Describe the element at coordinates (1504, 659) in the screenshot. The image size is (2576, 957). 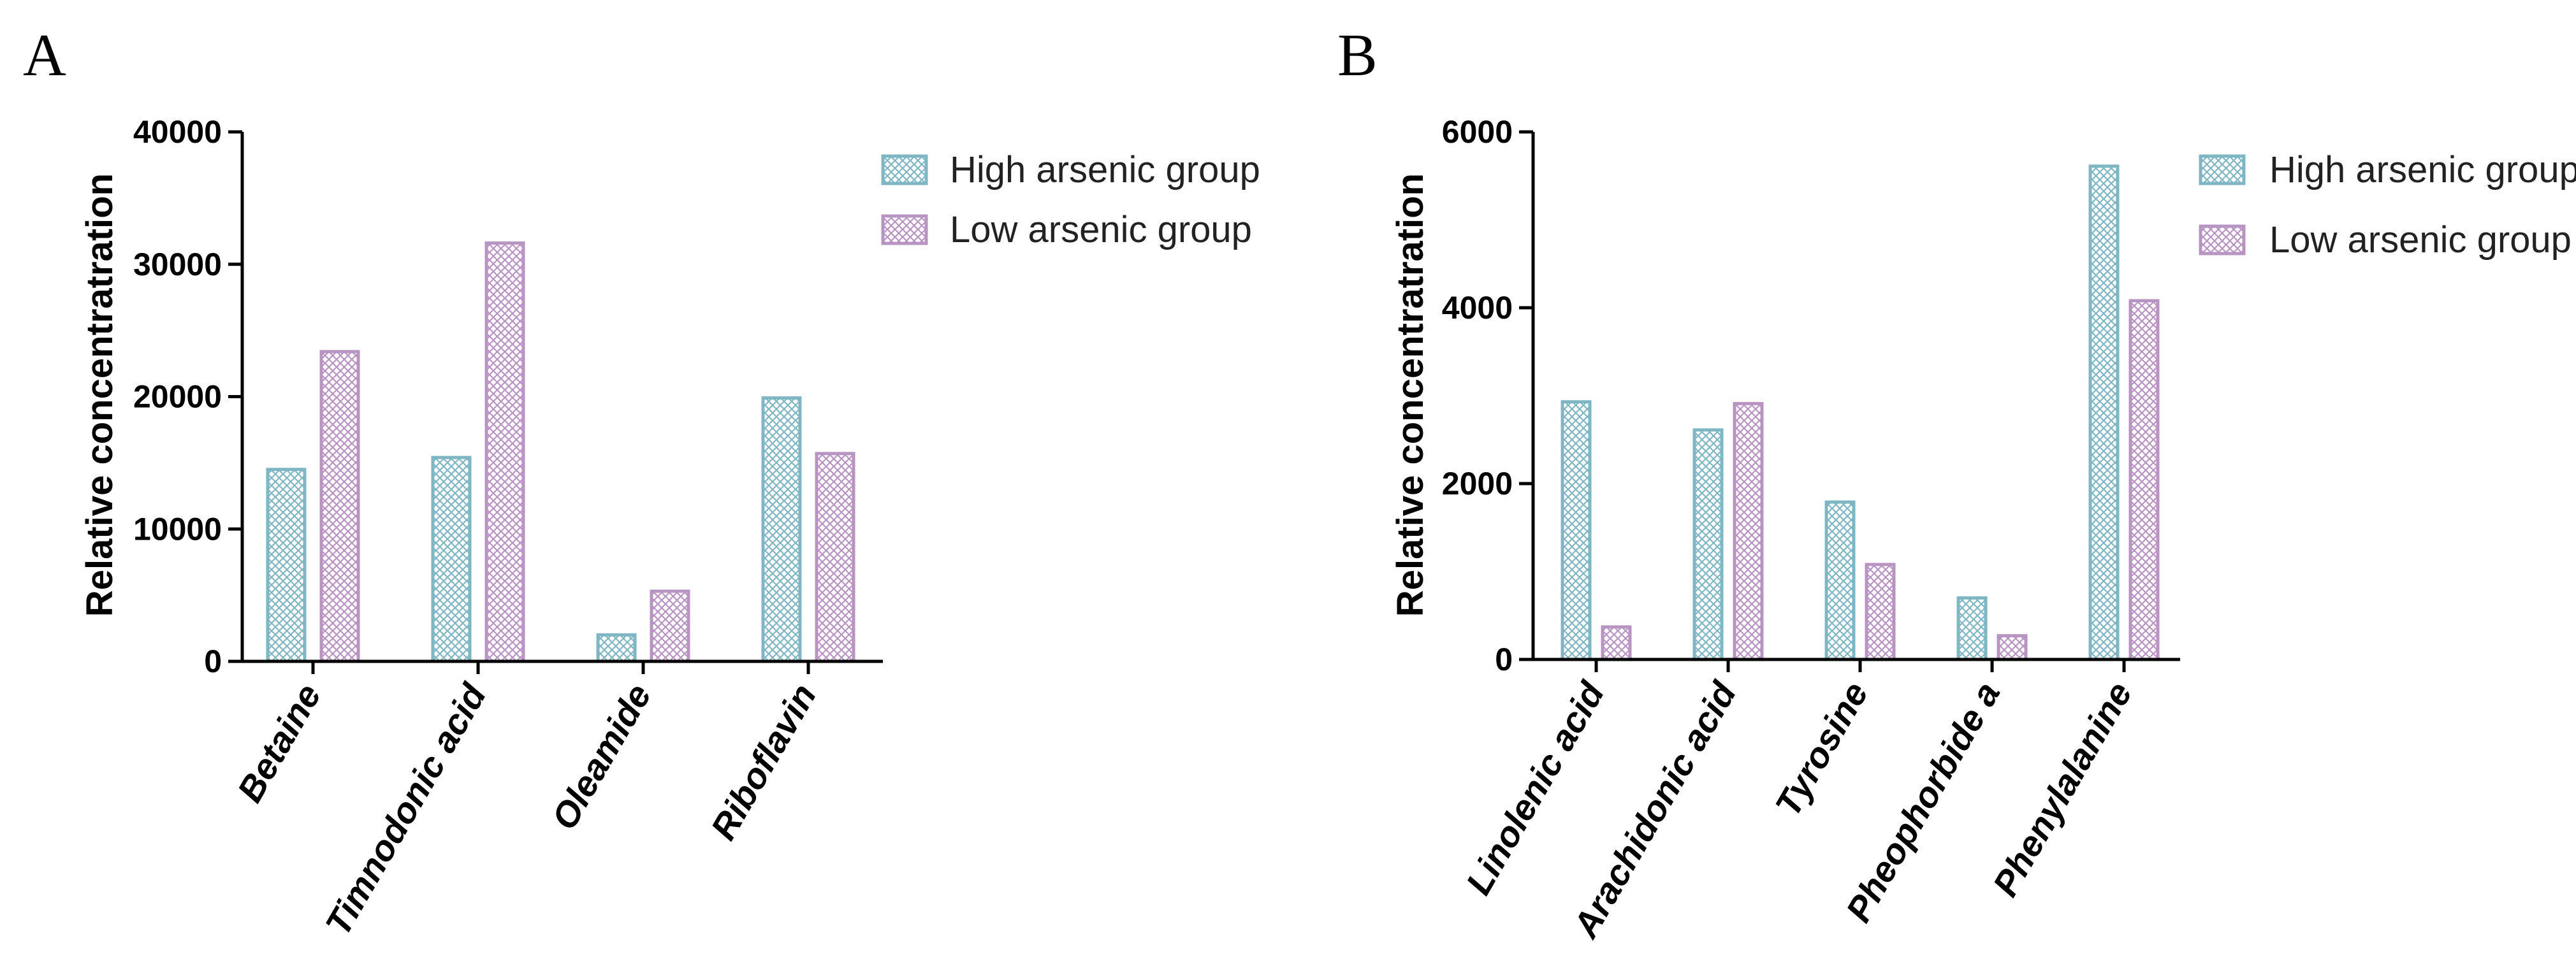
I see `panel-b-y-tick-label: 0` at that location.